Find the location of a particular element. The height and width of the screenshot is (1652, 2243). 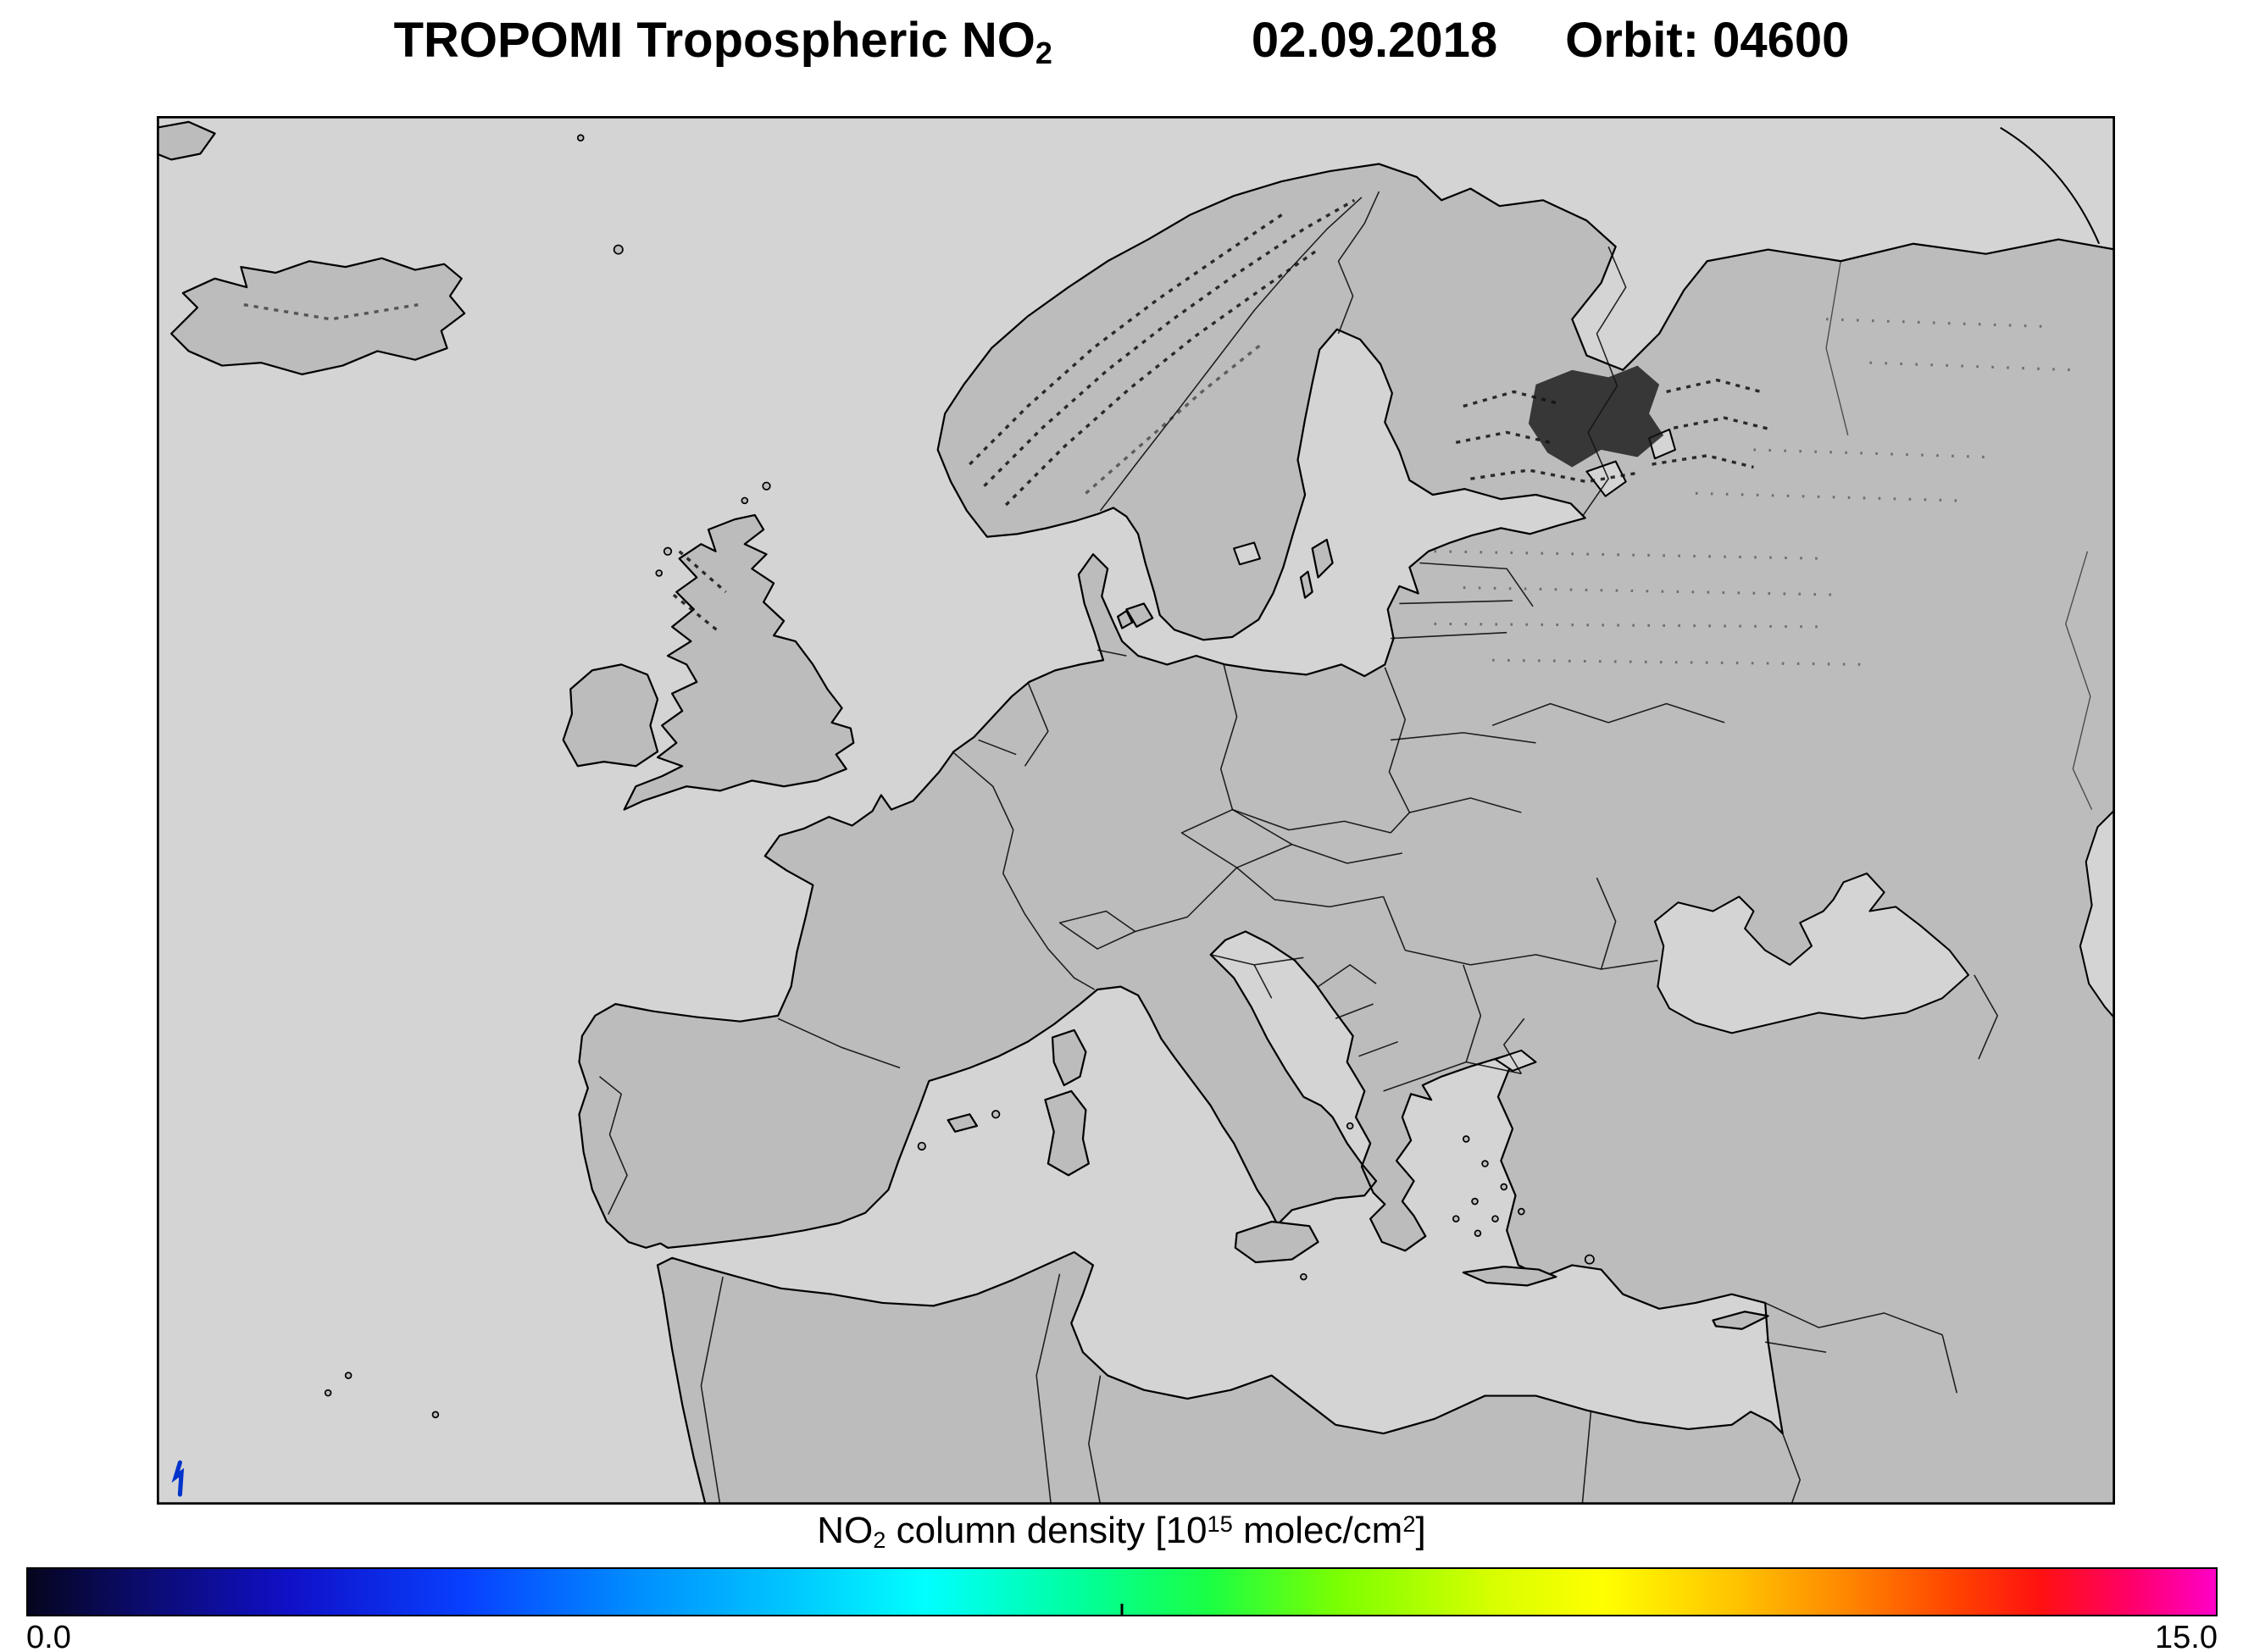

colorbar is located at coordinates (1122, 1591).